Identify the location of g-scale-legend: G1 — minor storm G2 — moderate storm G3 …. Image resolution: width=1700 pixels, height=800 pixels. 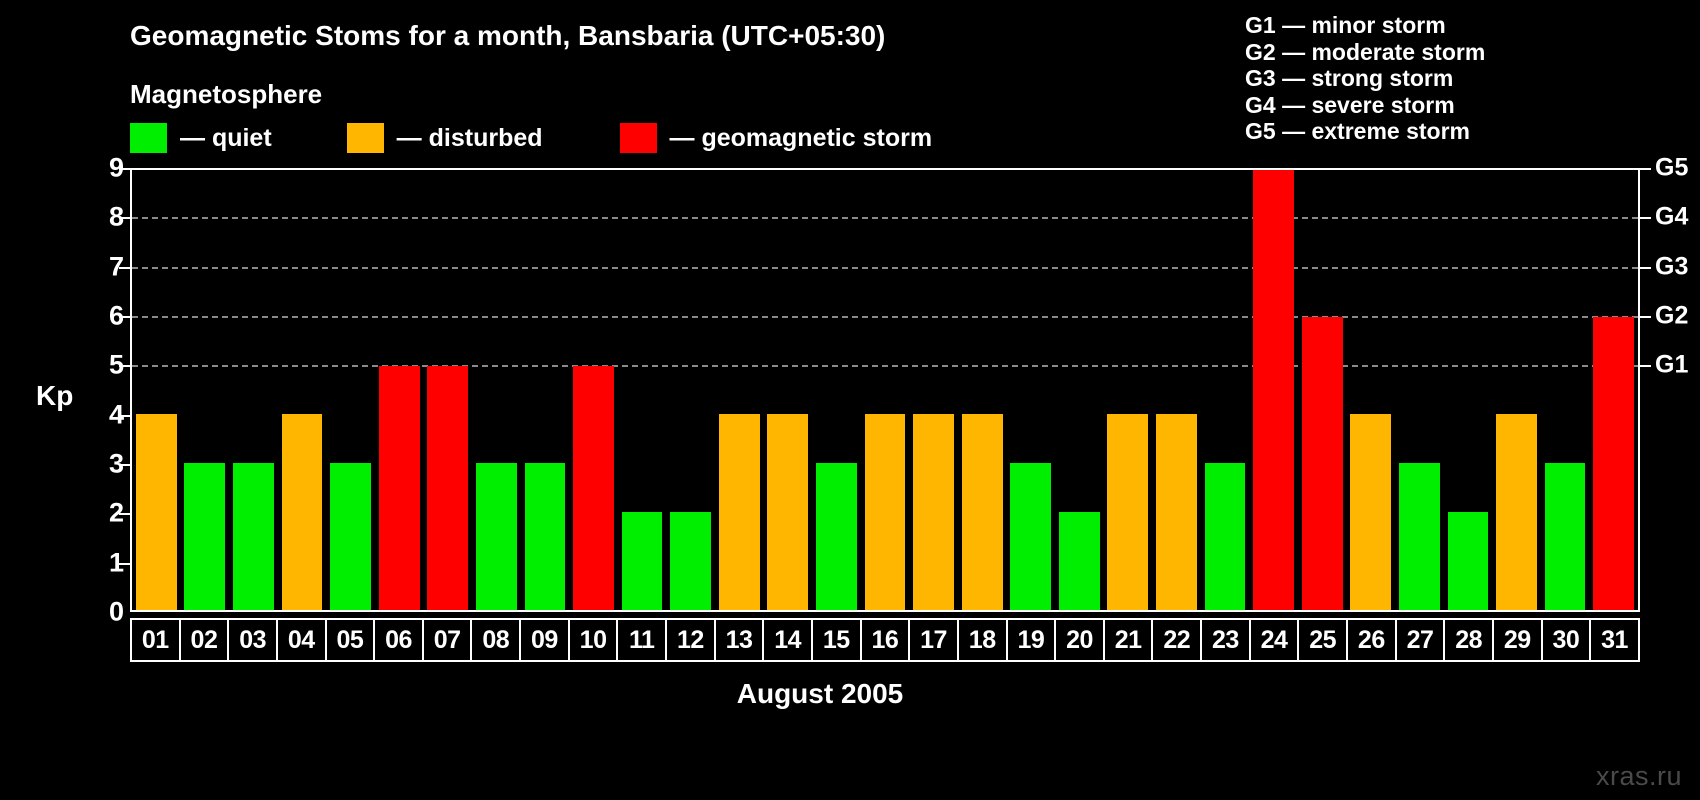
(1365, 78).